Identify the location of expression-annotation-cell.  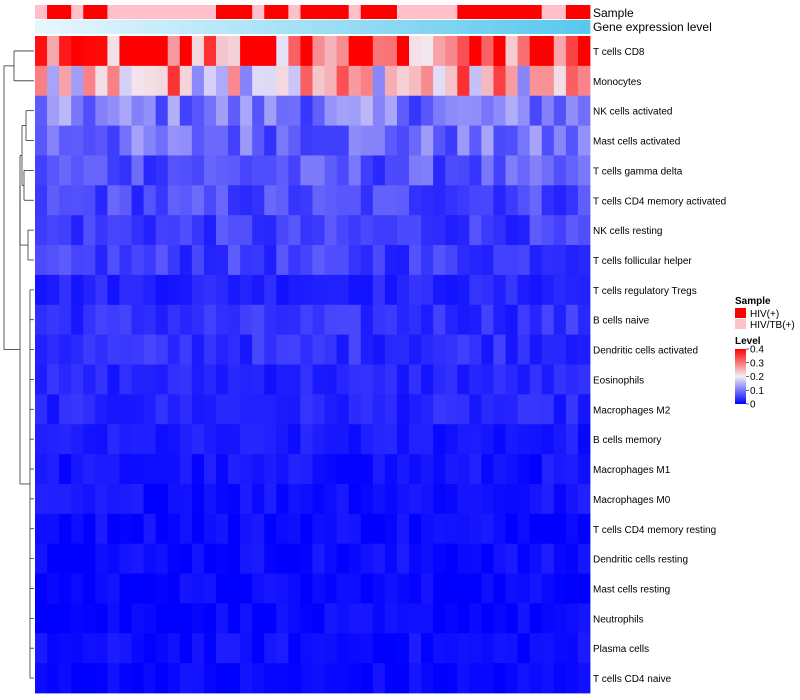
(246, 27).